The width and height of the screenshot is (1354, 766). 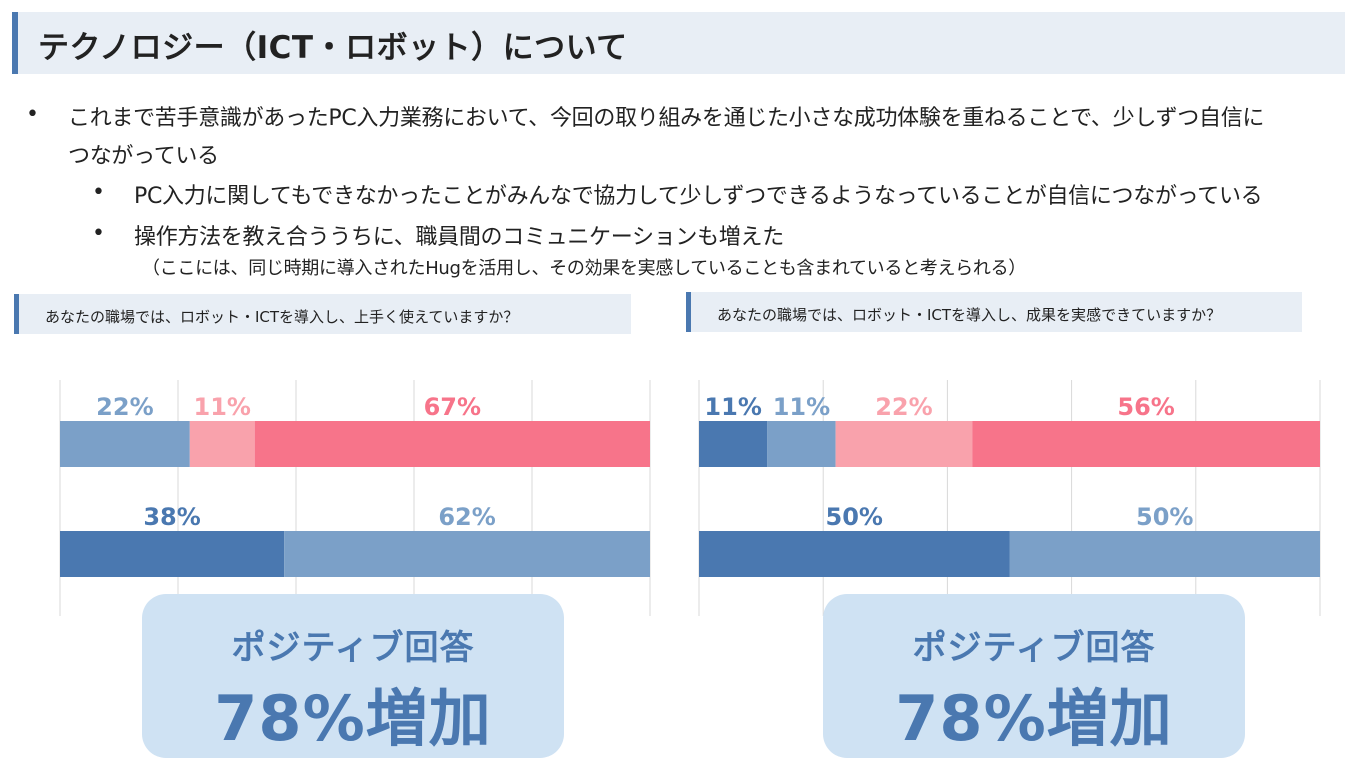 I want to click on question-text-left: あなたの職場では、ロボット・ICTを導入し、上手く使えていますか？, so click(x=282, y=317).